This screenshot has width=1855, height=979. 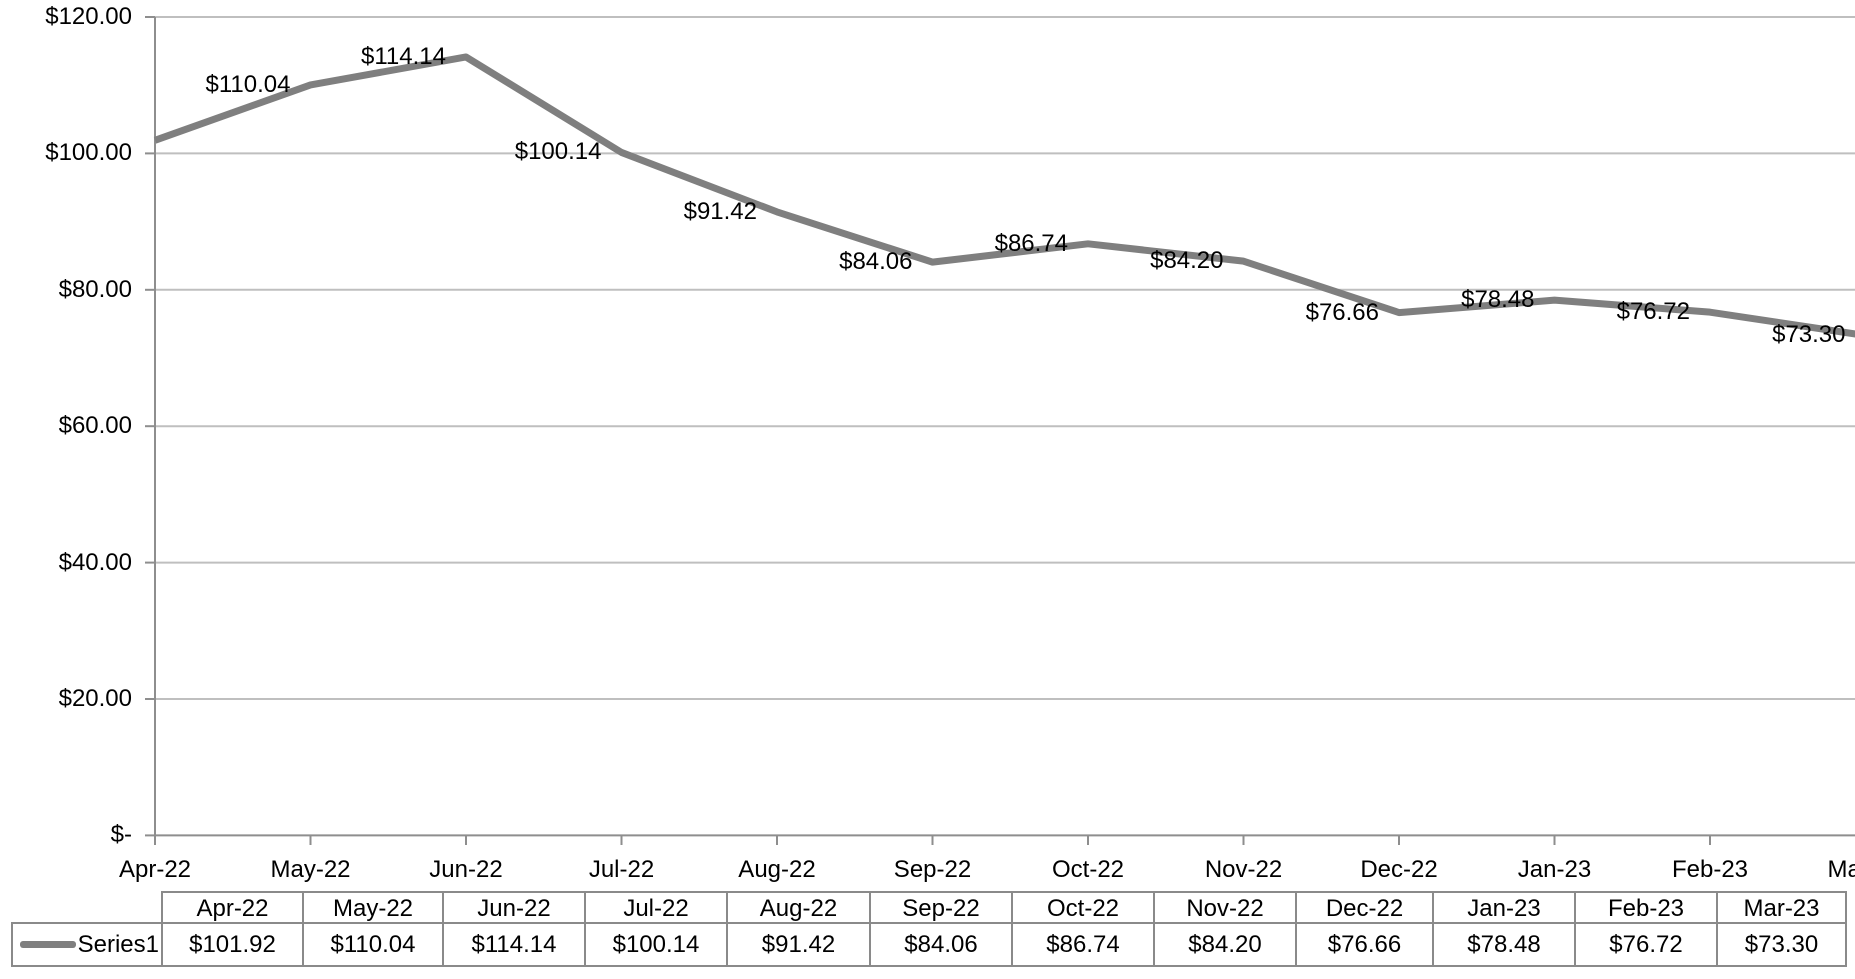 What do you see at coordinates (310, 869) in the screenshot?
I see `x-axis-category-label: May-22` at bounding box center [310, 869].